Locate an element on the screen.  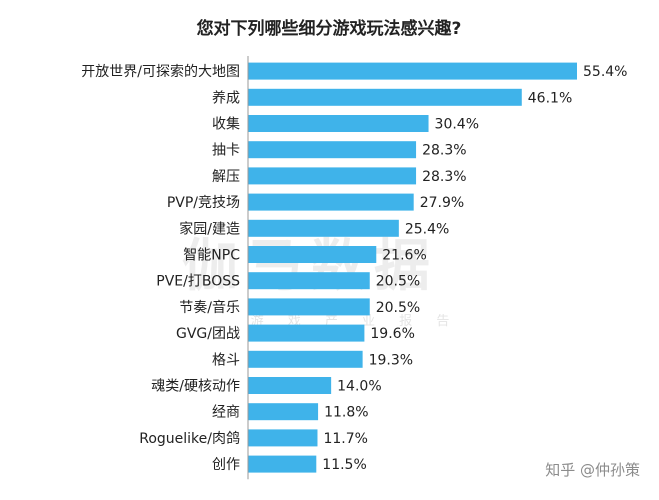
category-label: 开放世界/可探索的大地图 is located at coordinates (160, 71).